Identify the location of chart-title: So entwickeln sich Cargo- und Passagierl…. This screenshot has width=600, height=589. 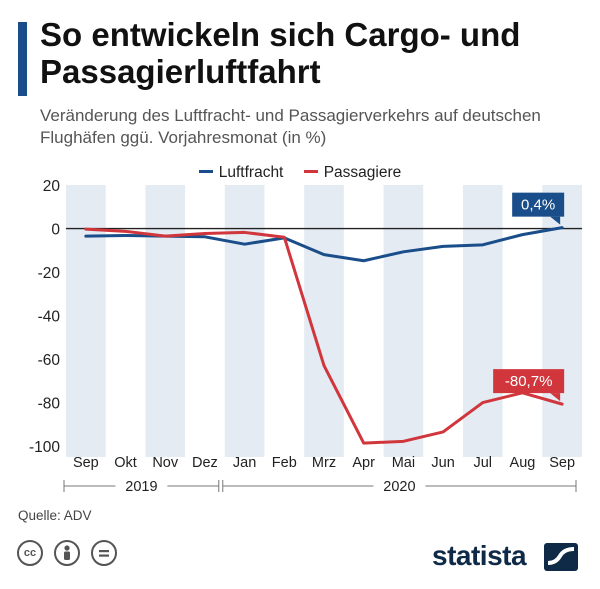
(280, 53).